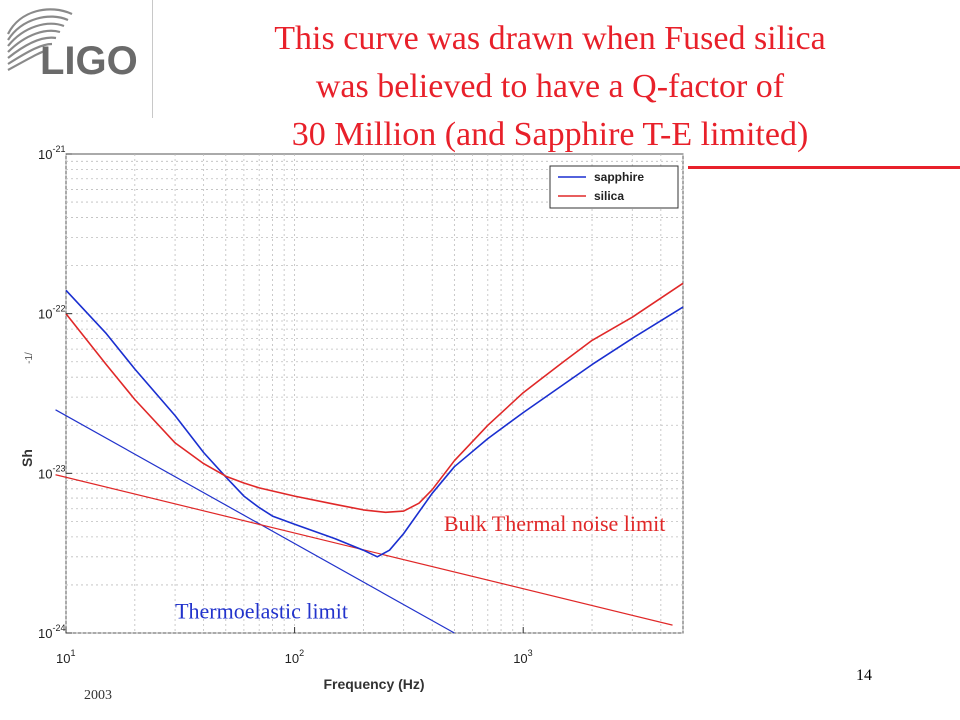  What do you see at coordinates (58, 468) in the screenshot?
I see `y-tick-exponent: -23` at bounding box center [58, 468].